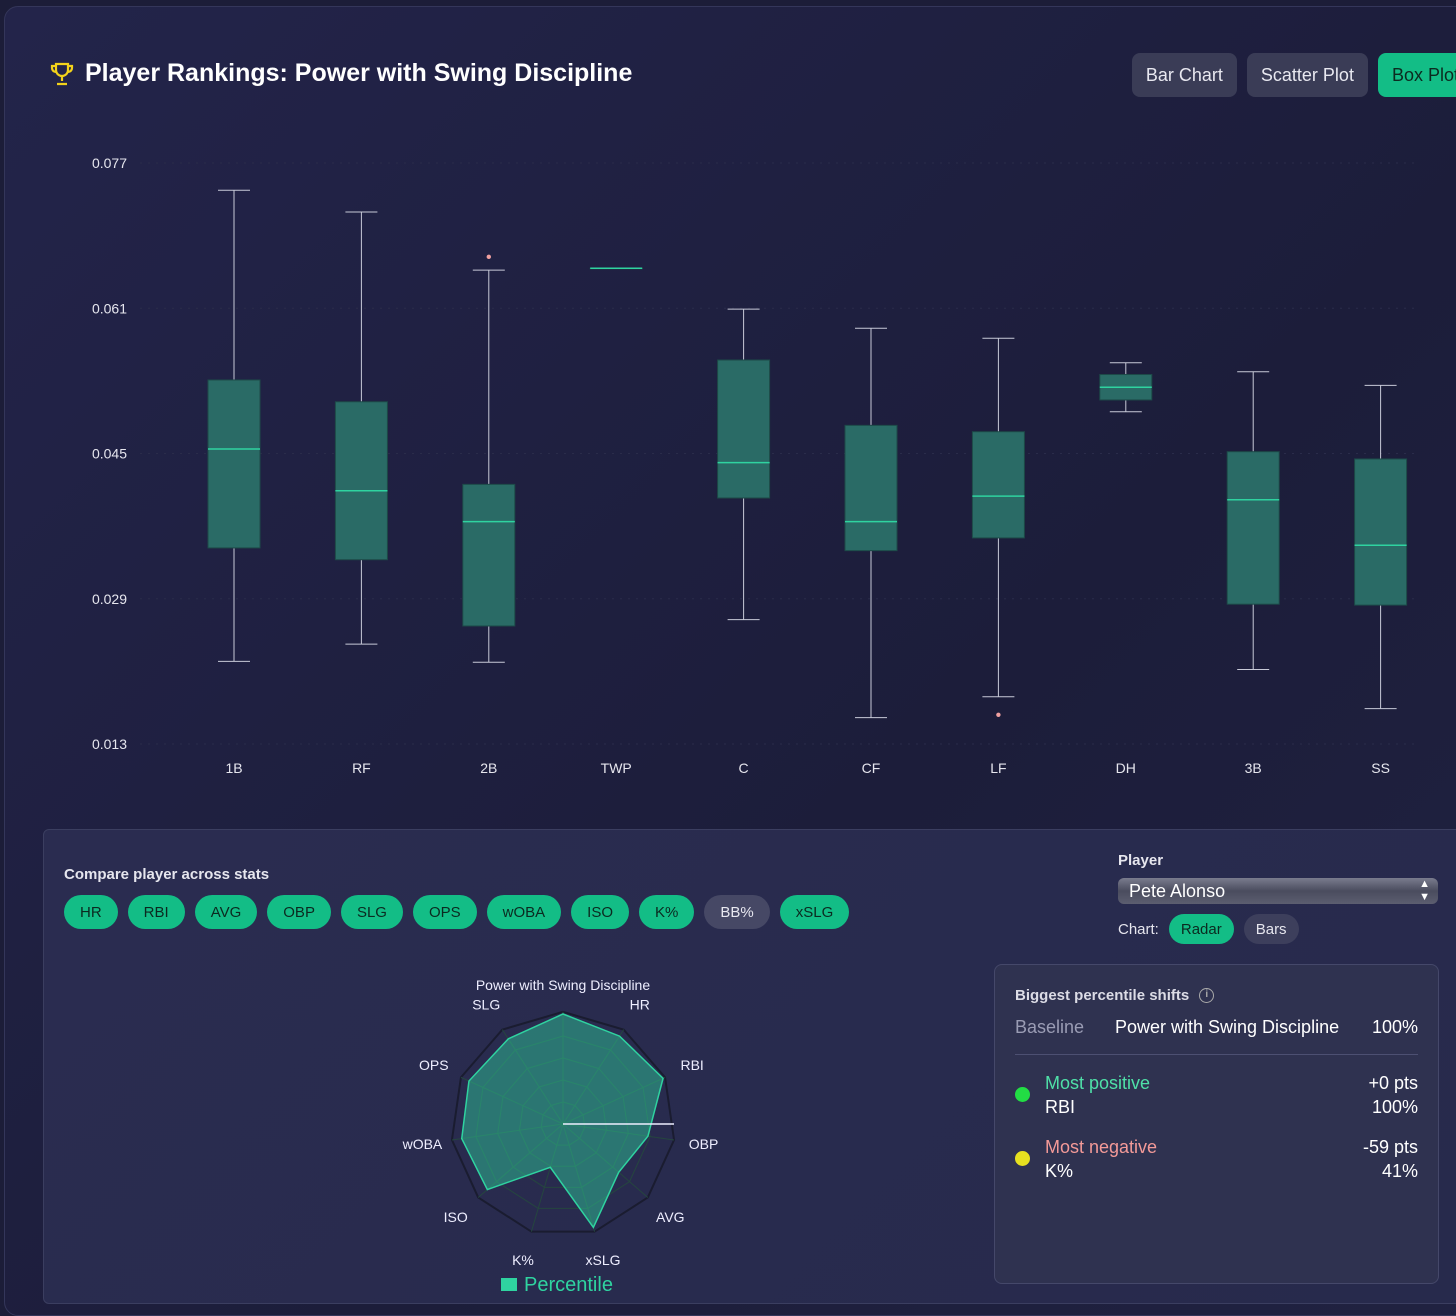  What do you see at coordinates (1278, 891) in the screenshot?
I see `player-select: Pete Alonso ▲ ▼` at bounding box center [1278, 891].